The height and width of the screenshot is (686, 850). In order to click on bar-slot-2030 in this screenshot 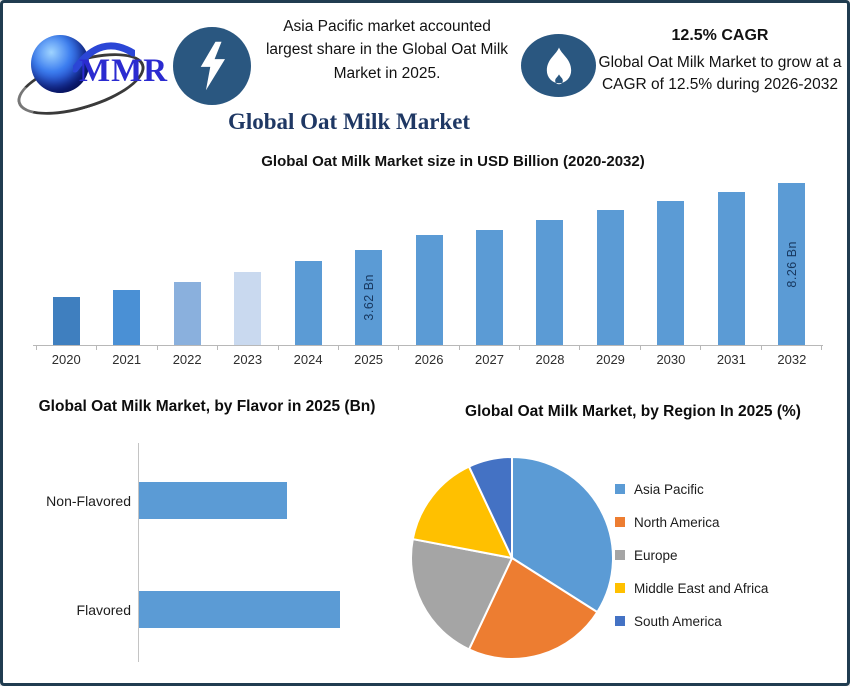, I will do `click(671, 261)`.